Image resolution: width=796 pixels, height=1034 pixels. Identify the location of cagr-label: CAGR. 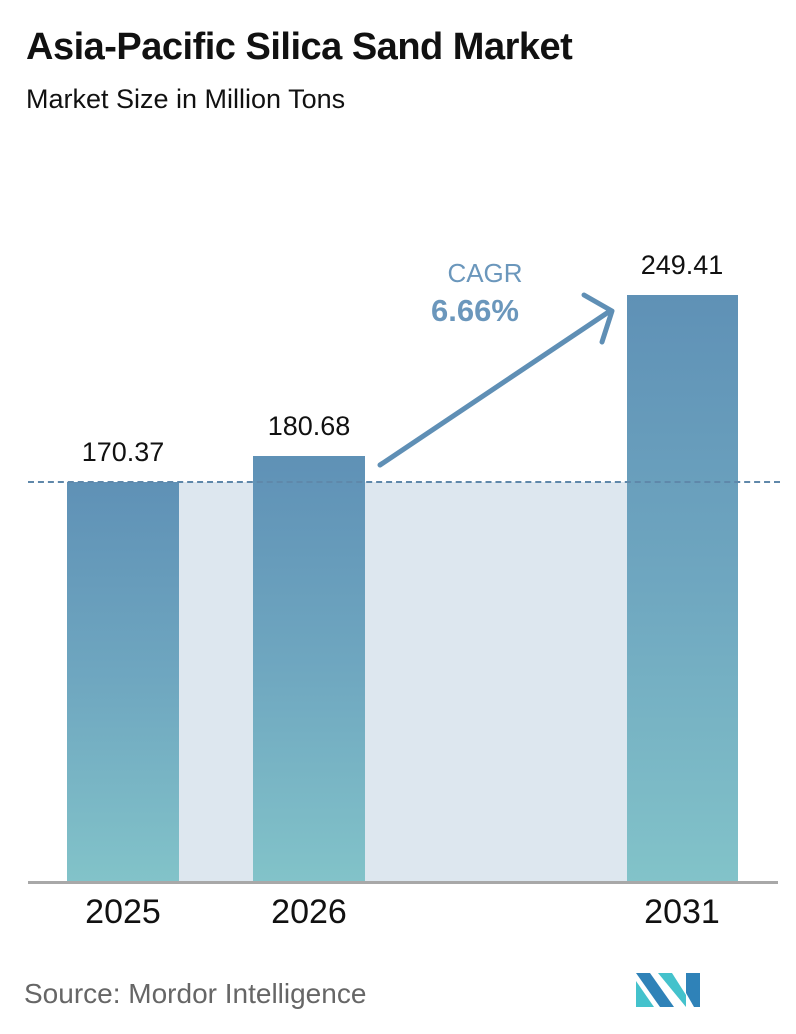
(485, 273).